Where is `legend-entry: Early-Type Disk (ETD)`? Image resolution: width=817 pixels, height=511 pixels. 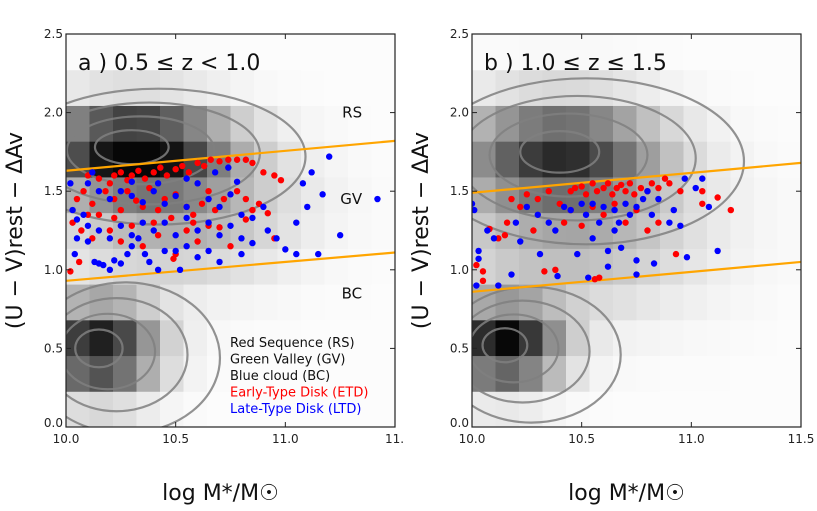
legend-entry: Early-Type Disk (ETD) is located at coordinates (299, 393).